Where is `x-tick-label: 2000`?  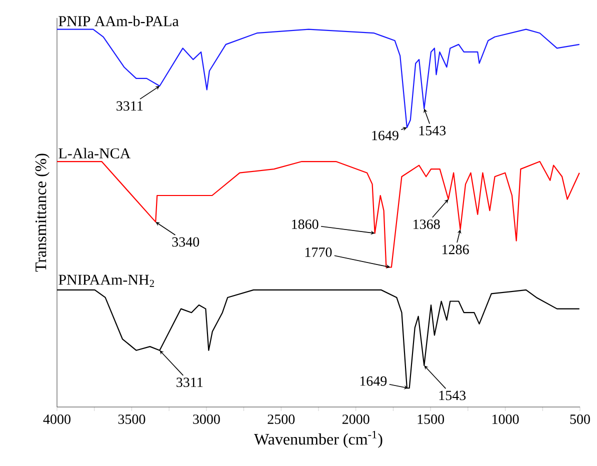
x-tick-label: 2000 is located at coordinates (356, 419).